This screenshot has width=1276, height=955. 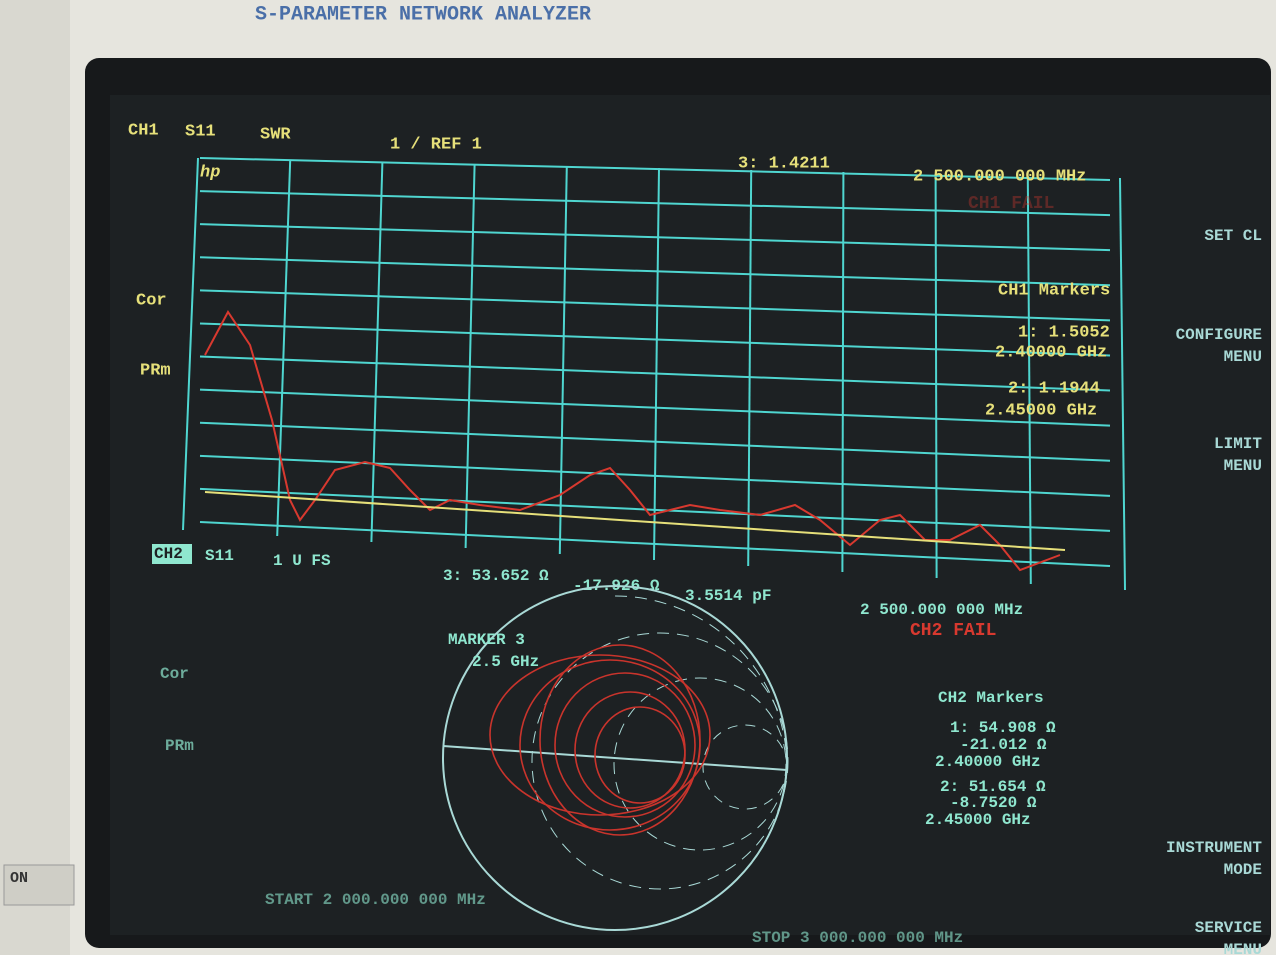 I want to click on stop-frequency: STOP 3 000.000 000 MHz, so click(x=857, y=938).